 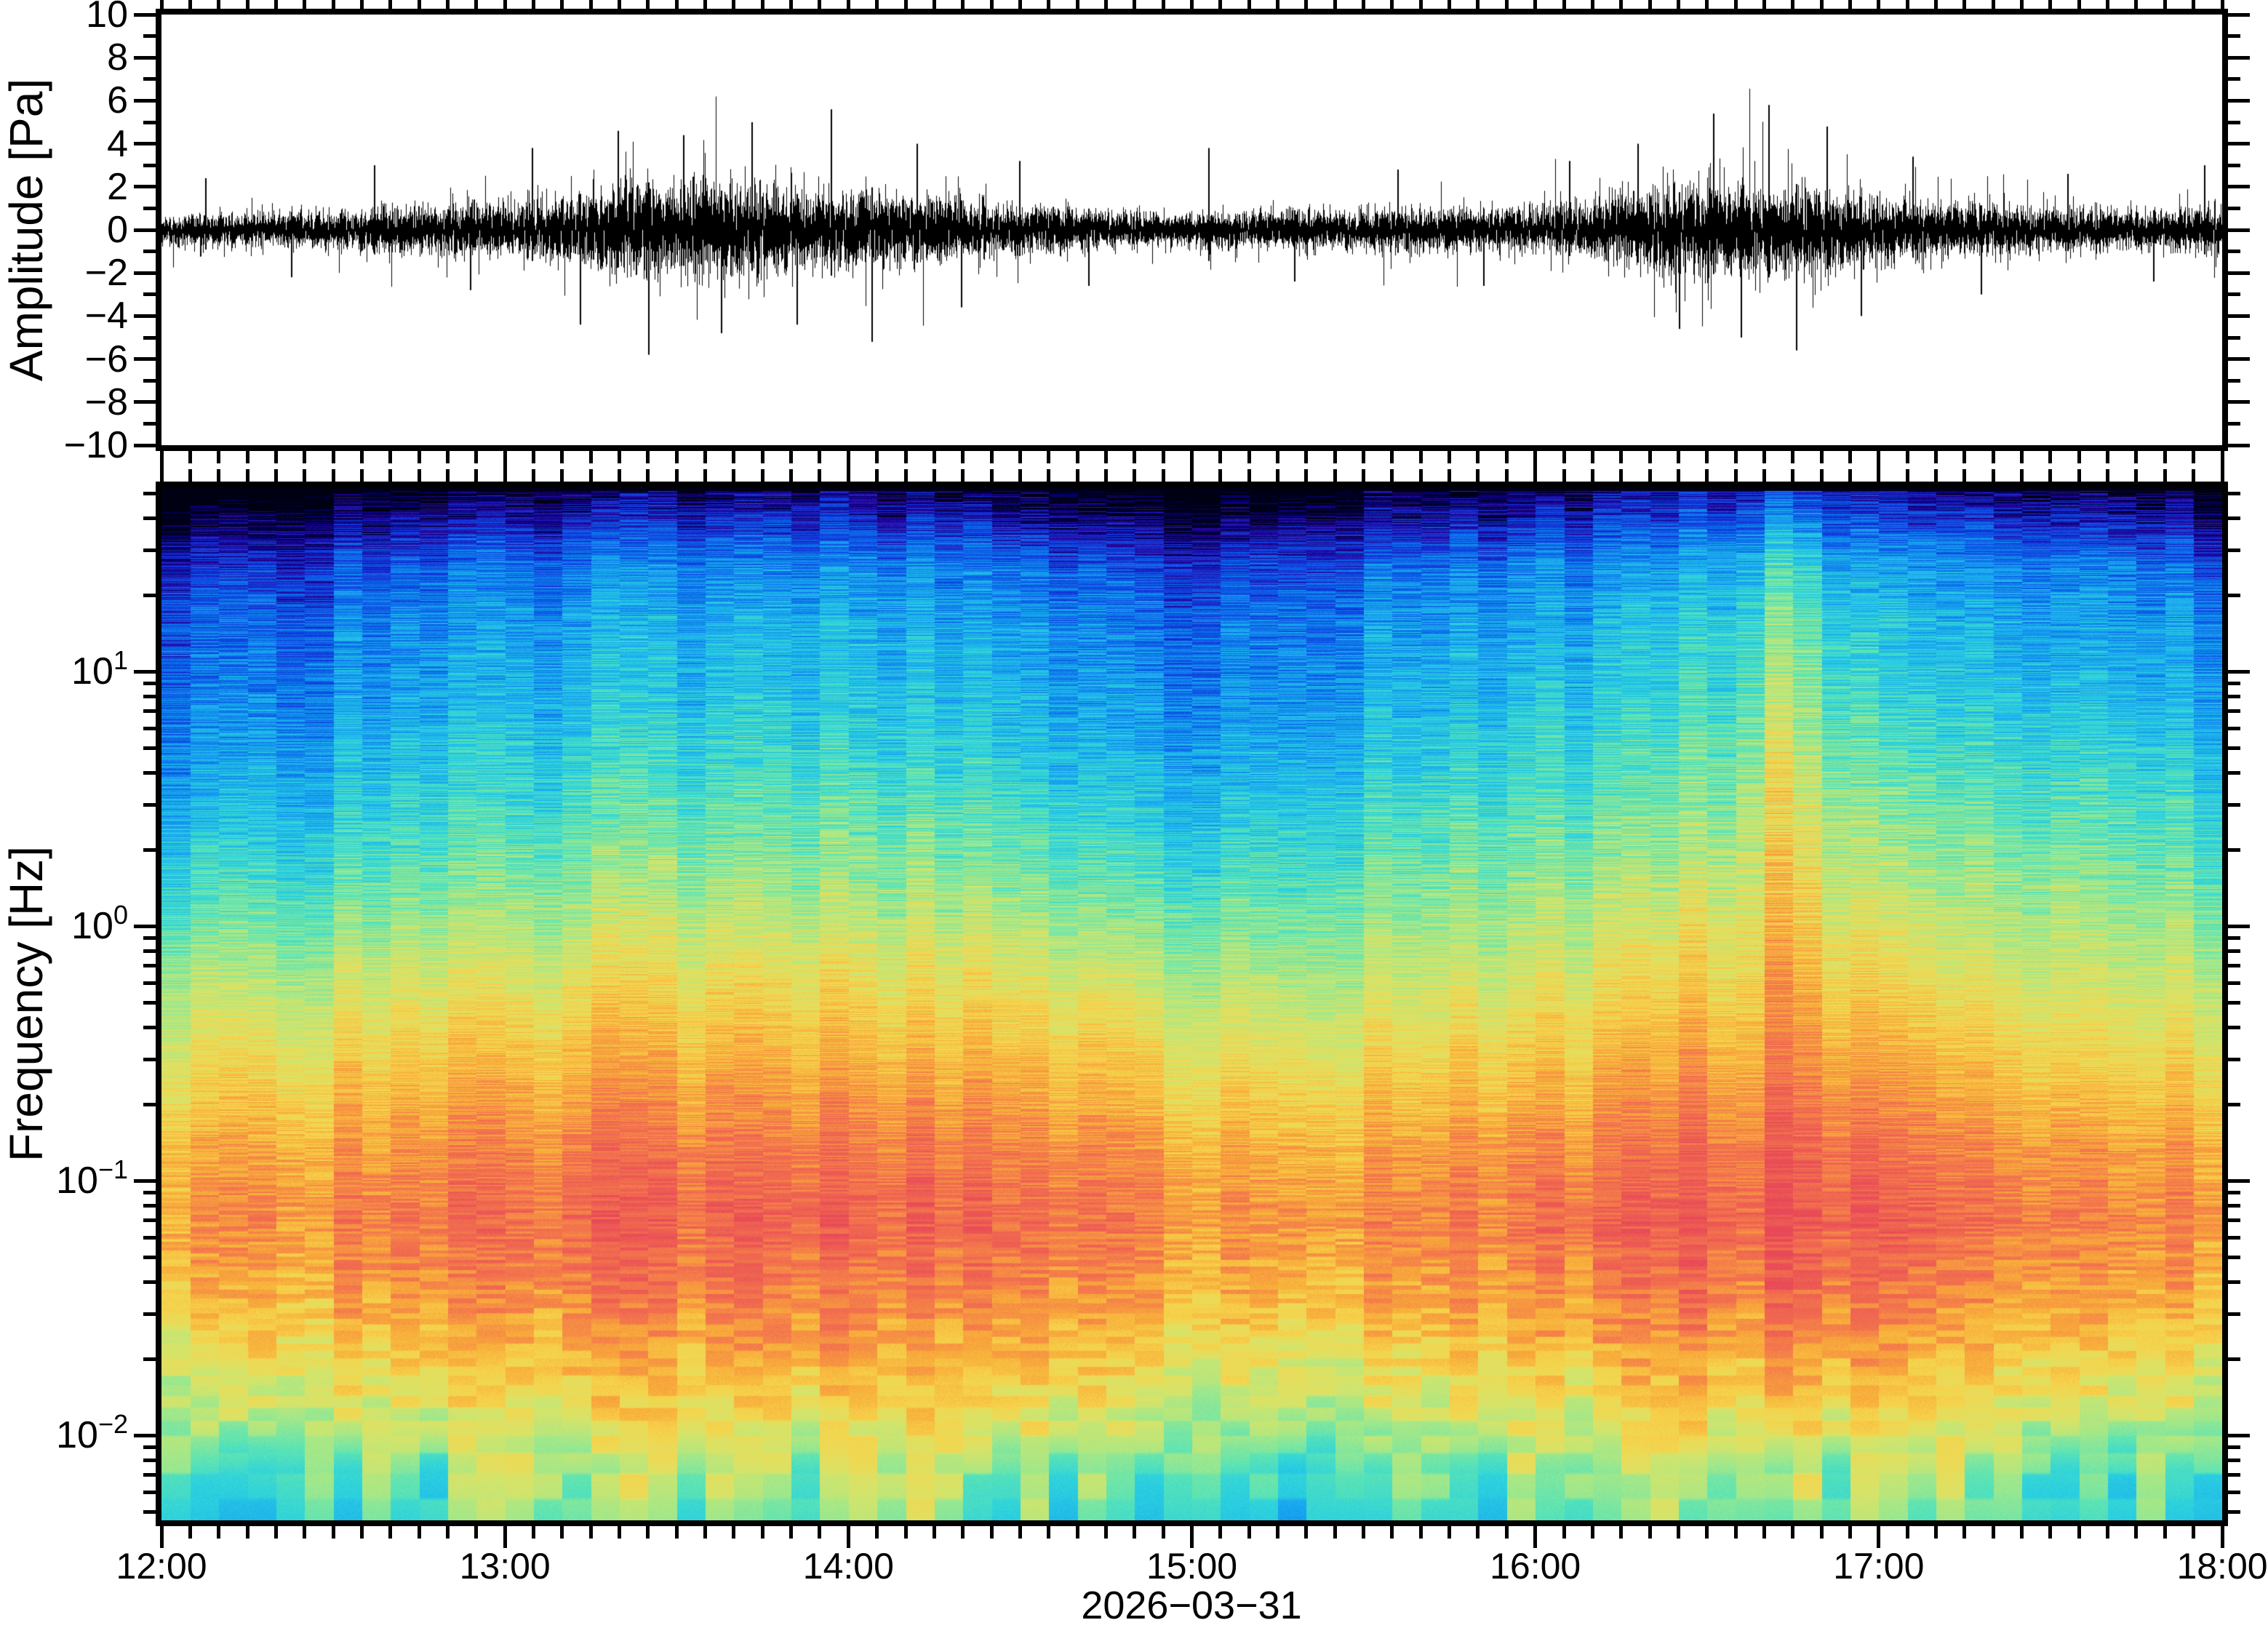 What do you see at coordinates (117, 230) in the screenshot?
I see `amplitude-tick-label: 0` at bounding box center [117, 230].